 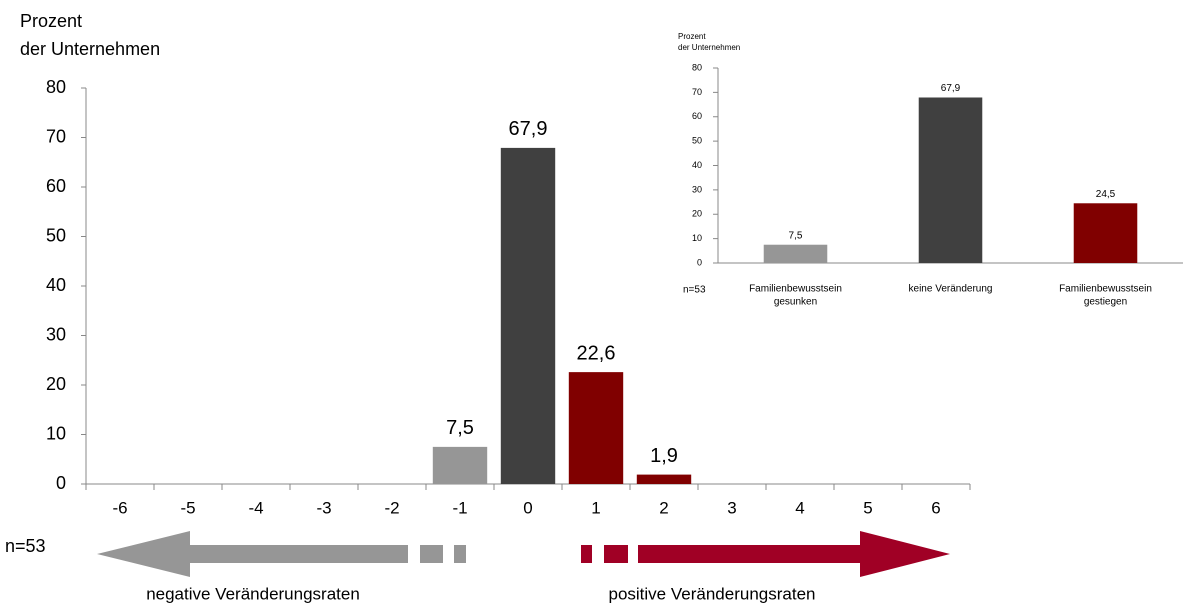 I want to click on x-tick-label: -3, so click(x=323, y=507).